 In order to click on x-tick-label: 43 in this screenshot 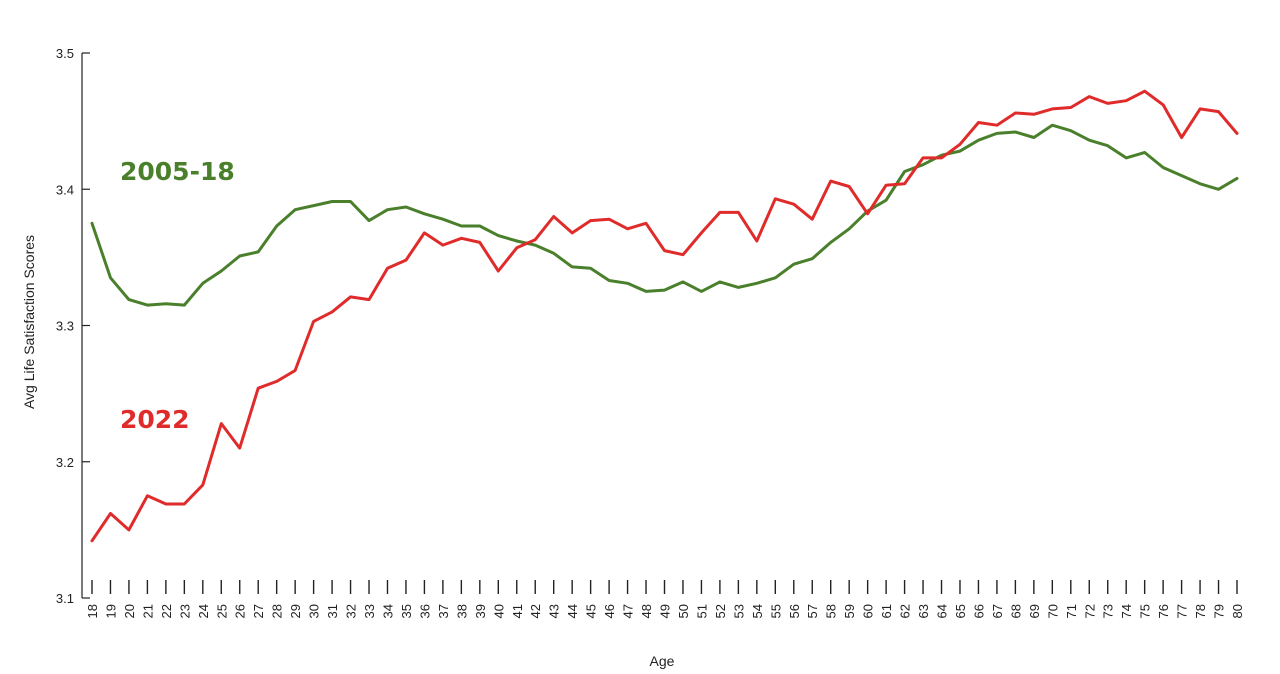, I will do `click(554, 611)`.